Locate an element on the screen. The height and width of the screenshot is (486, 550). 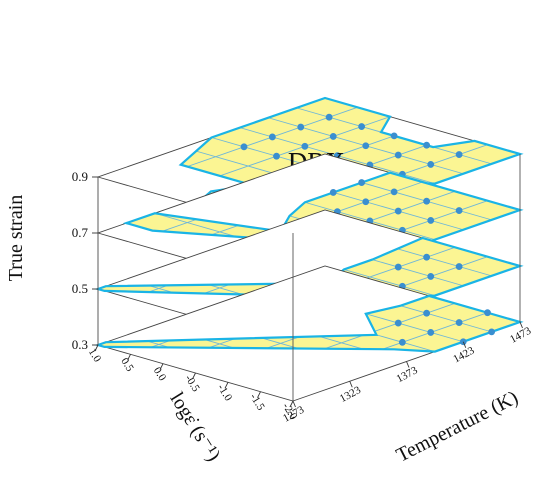
z-tick-label-2: 0.7 is located at coordinates (80, 232).